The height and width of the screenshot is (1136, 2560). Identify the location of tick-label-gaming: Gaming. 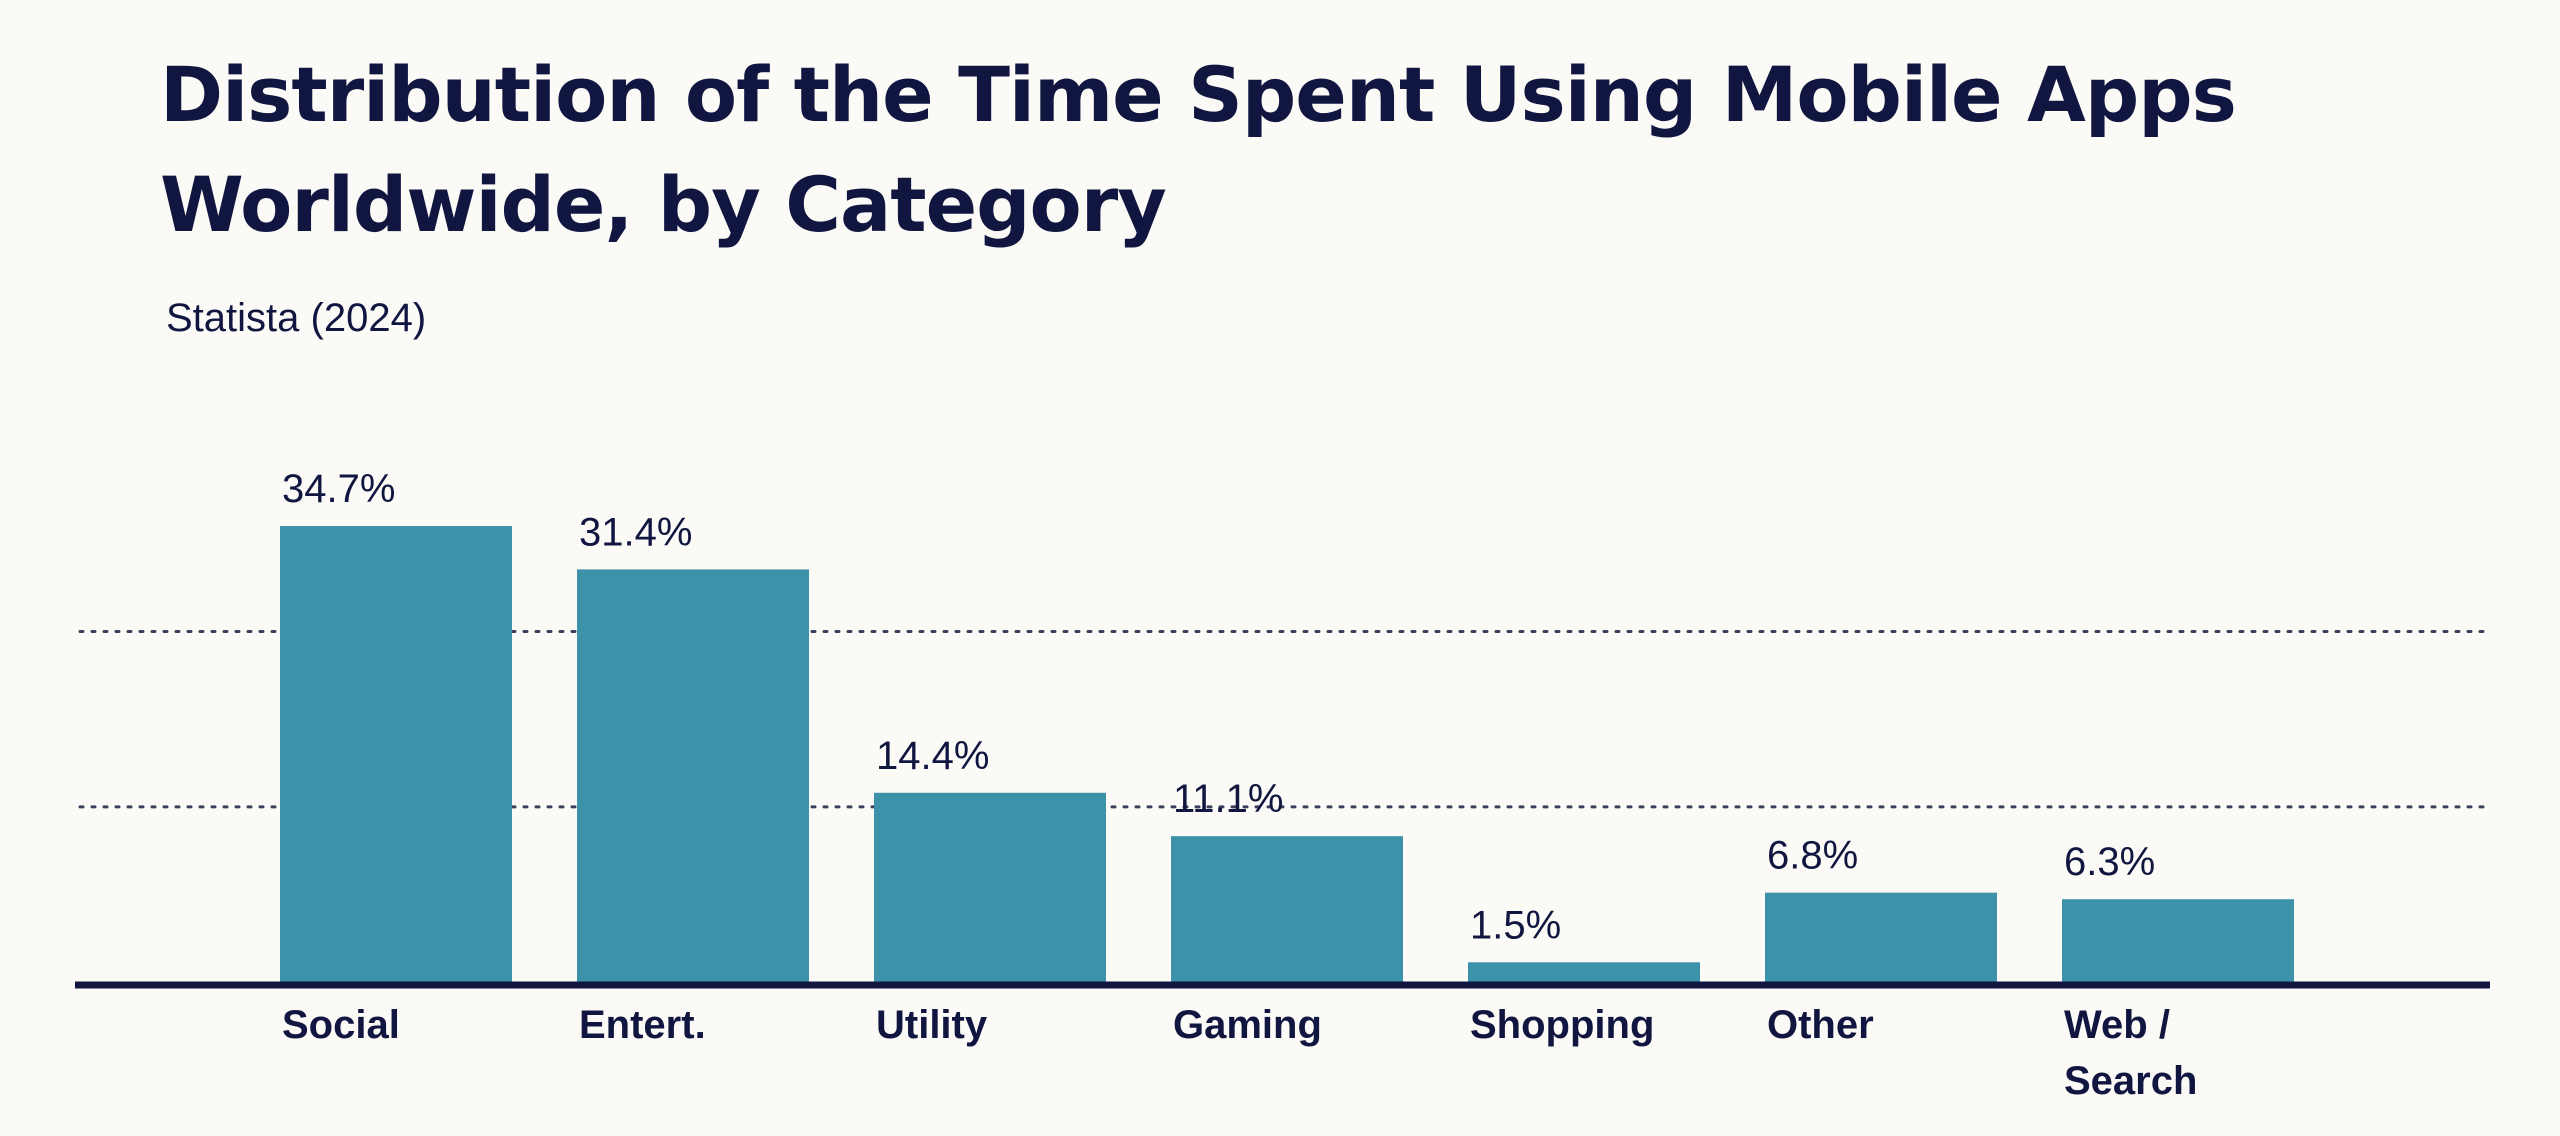
(1247, 1025).